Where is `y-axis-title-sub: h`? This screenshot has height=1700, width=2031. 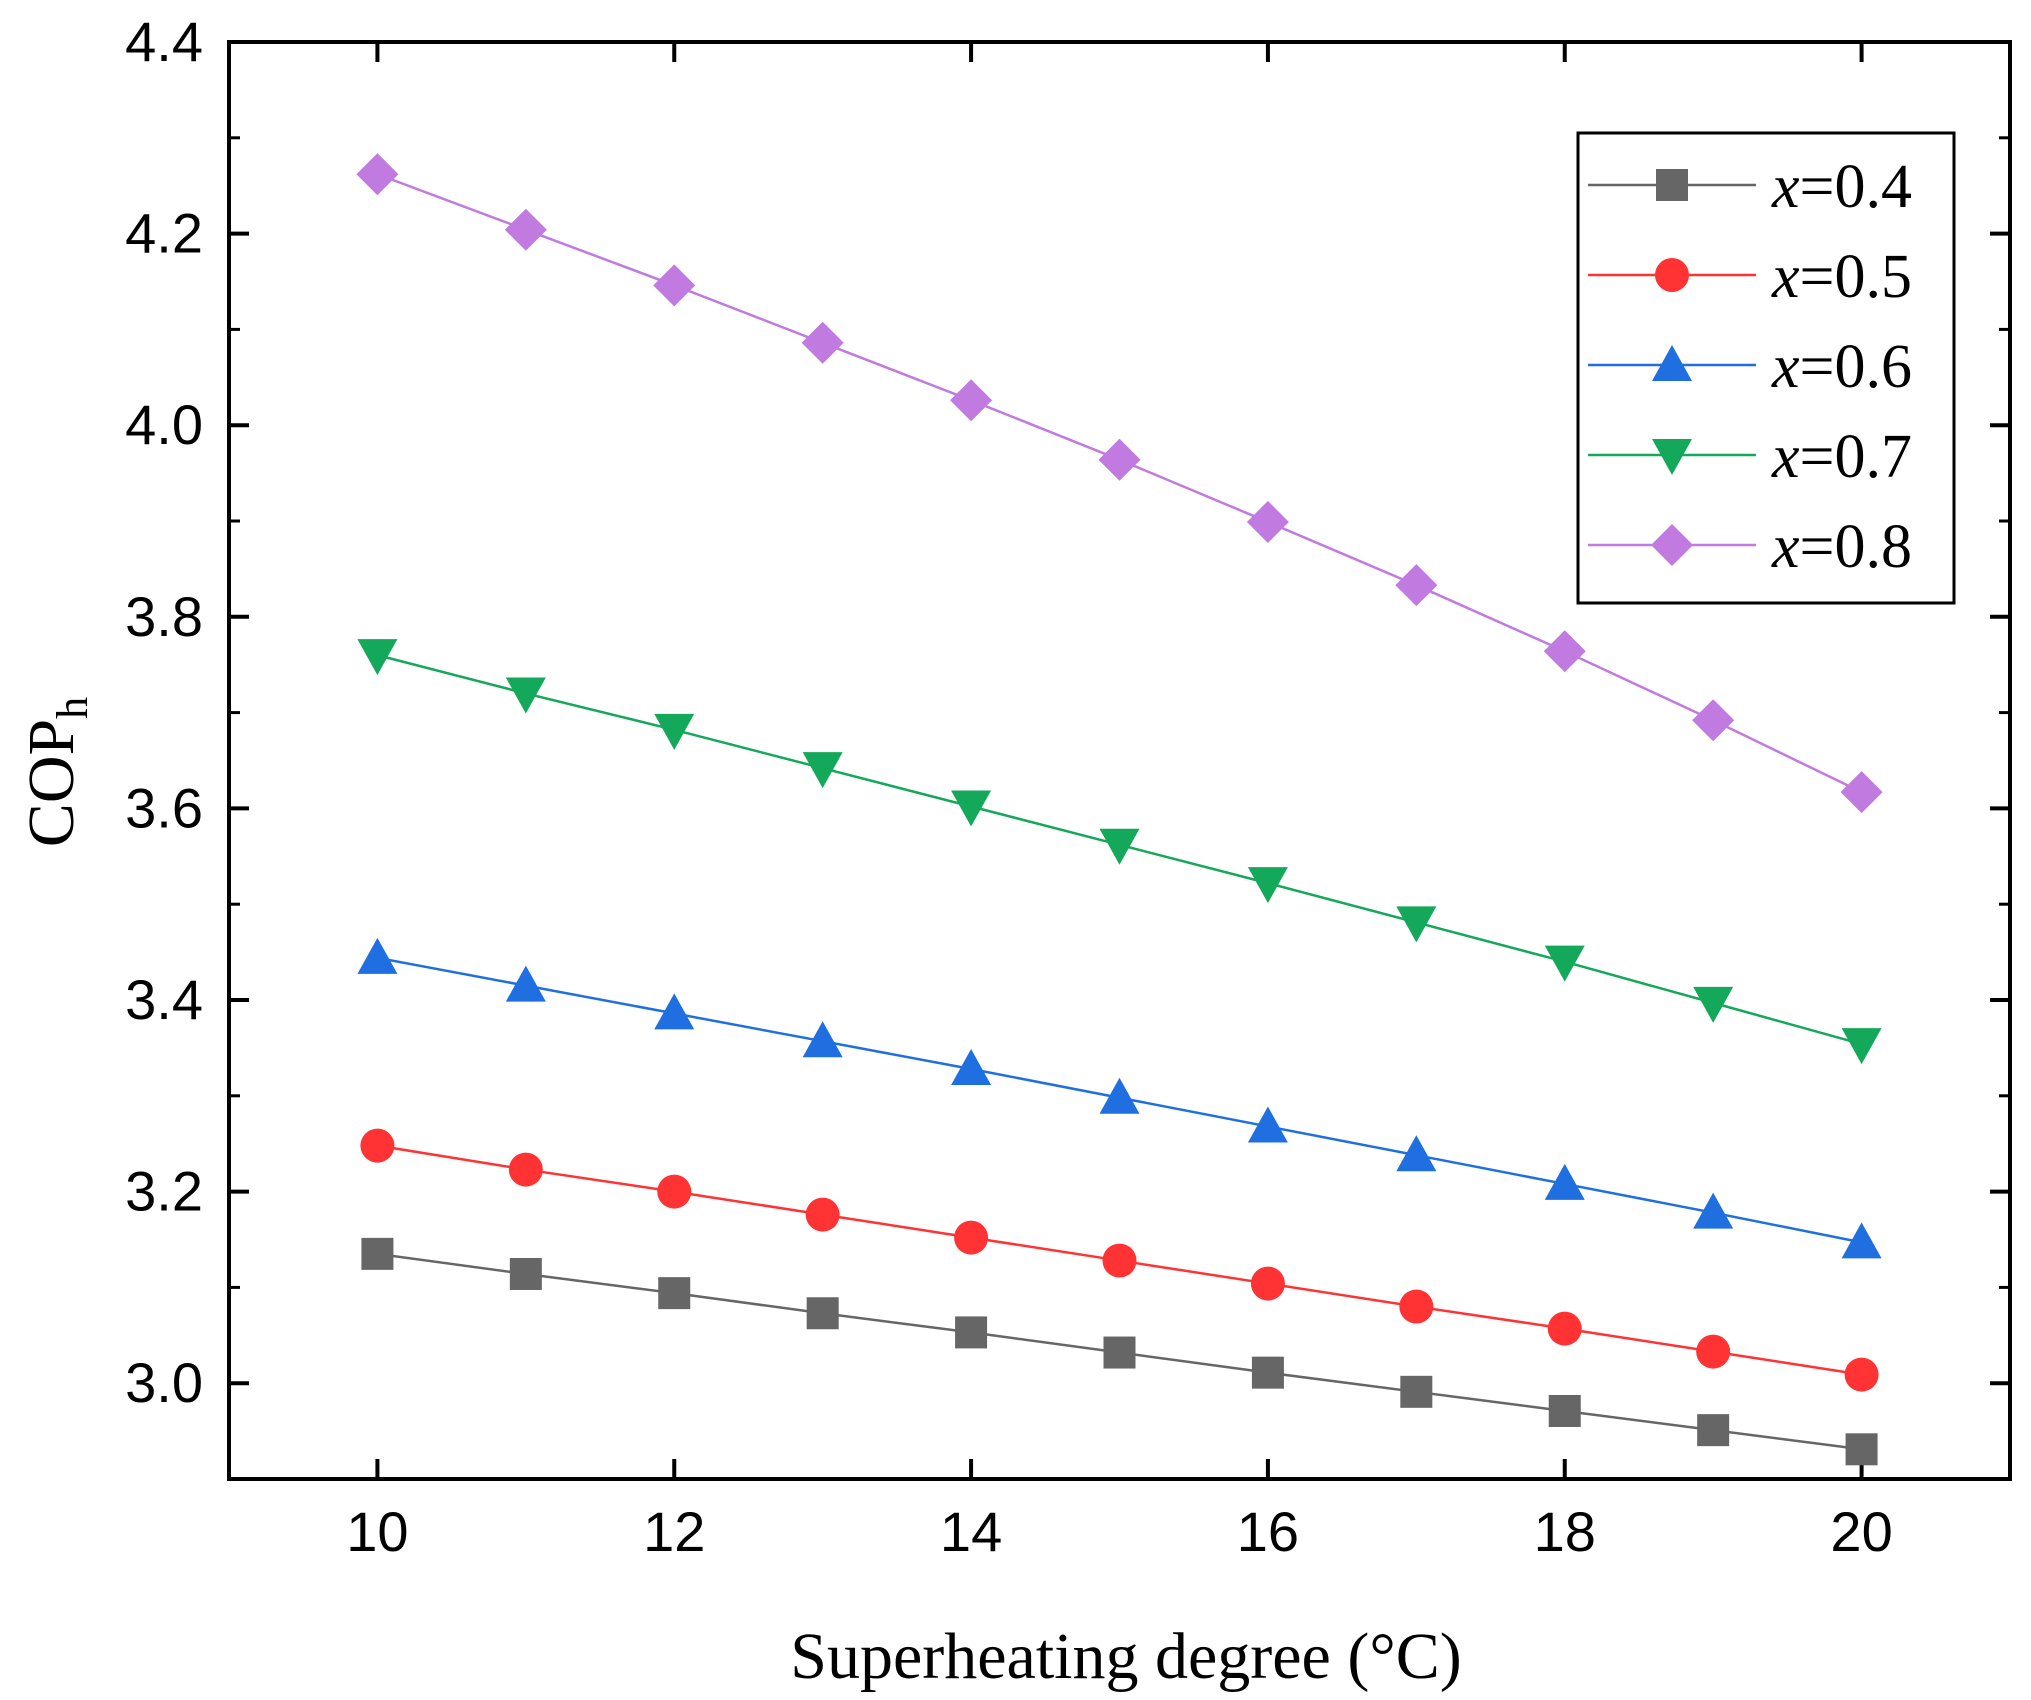 y-axis-title-sub: h is located at coordinates (72, 708).